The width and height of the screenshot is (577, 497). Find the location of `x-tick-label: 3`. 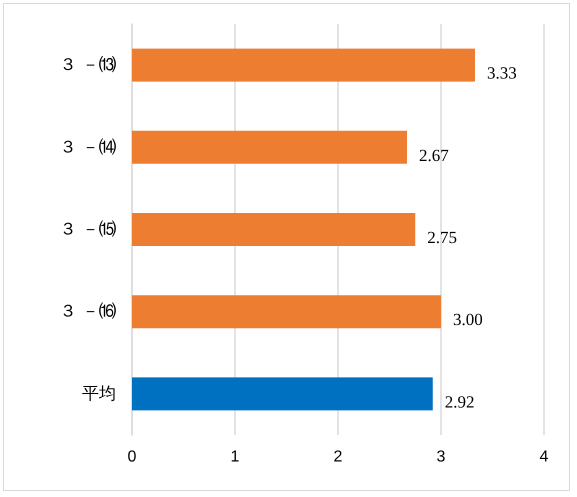

x-tick-label: 3 is located at coordinates (441, 457).